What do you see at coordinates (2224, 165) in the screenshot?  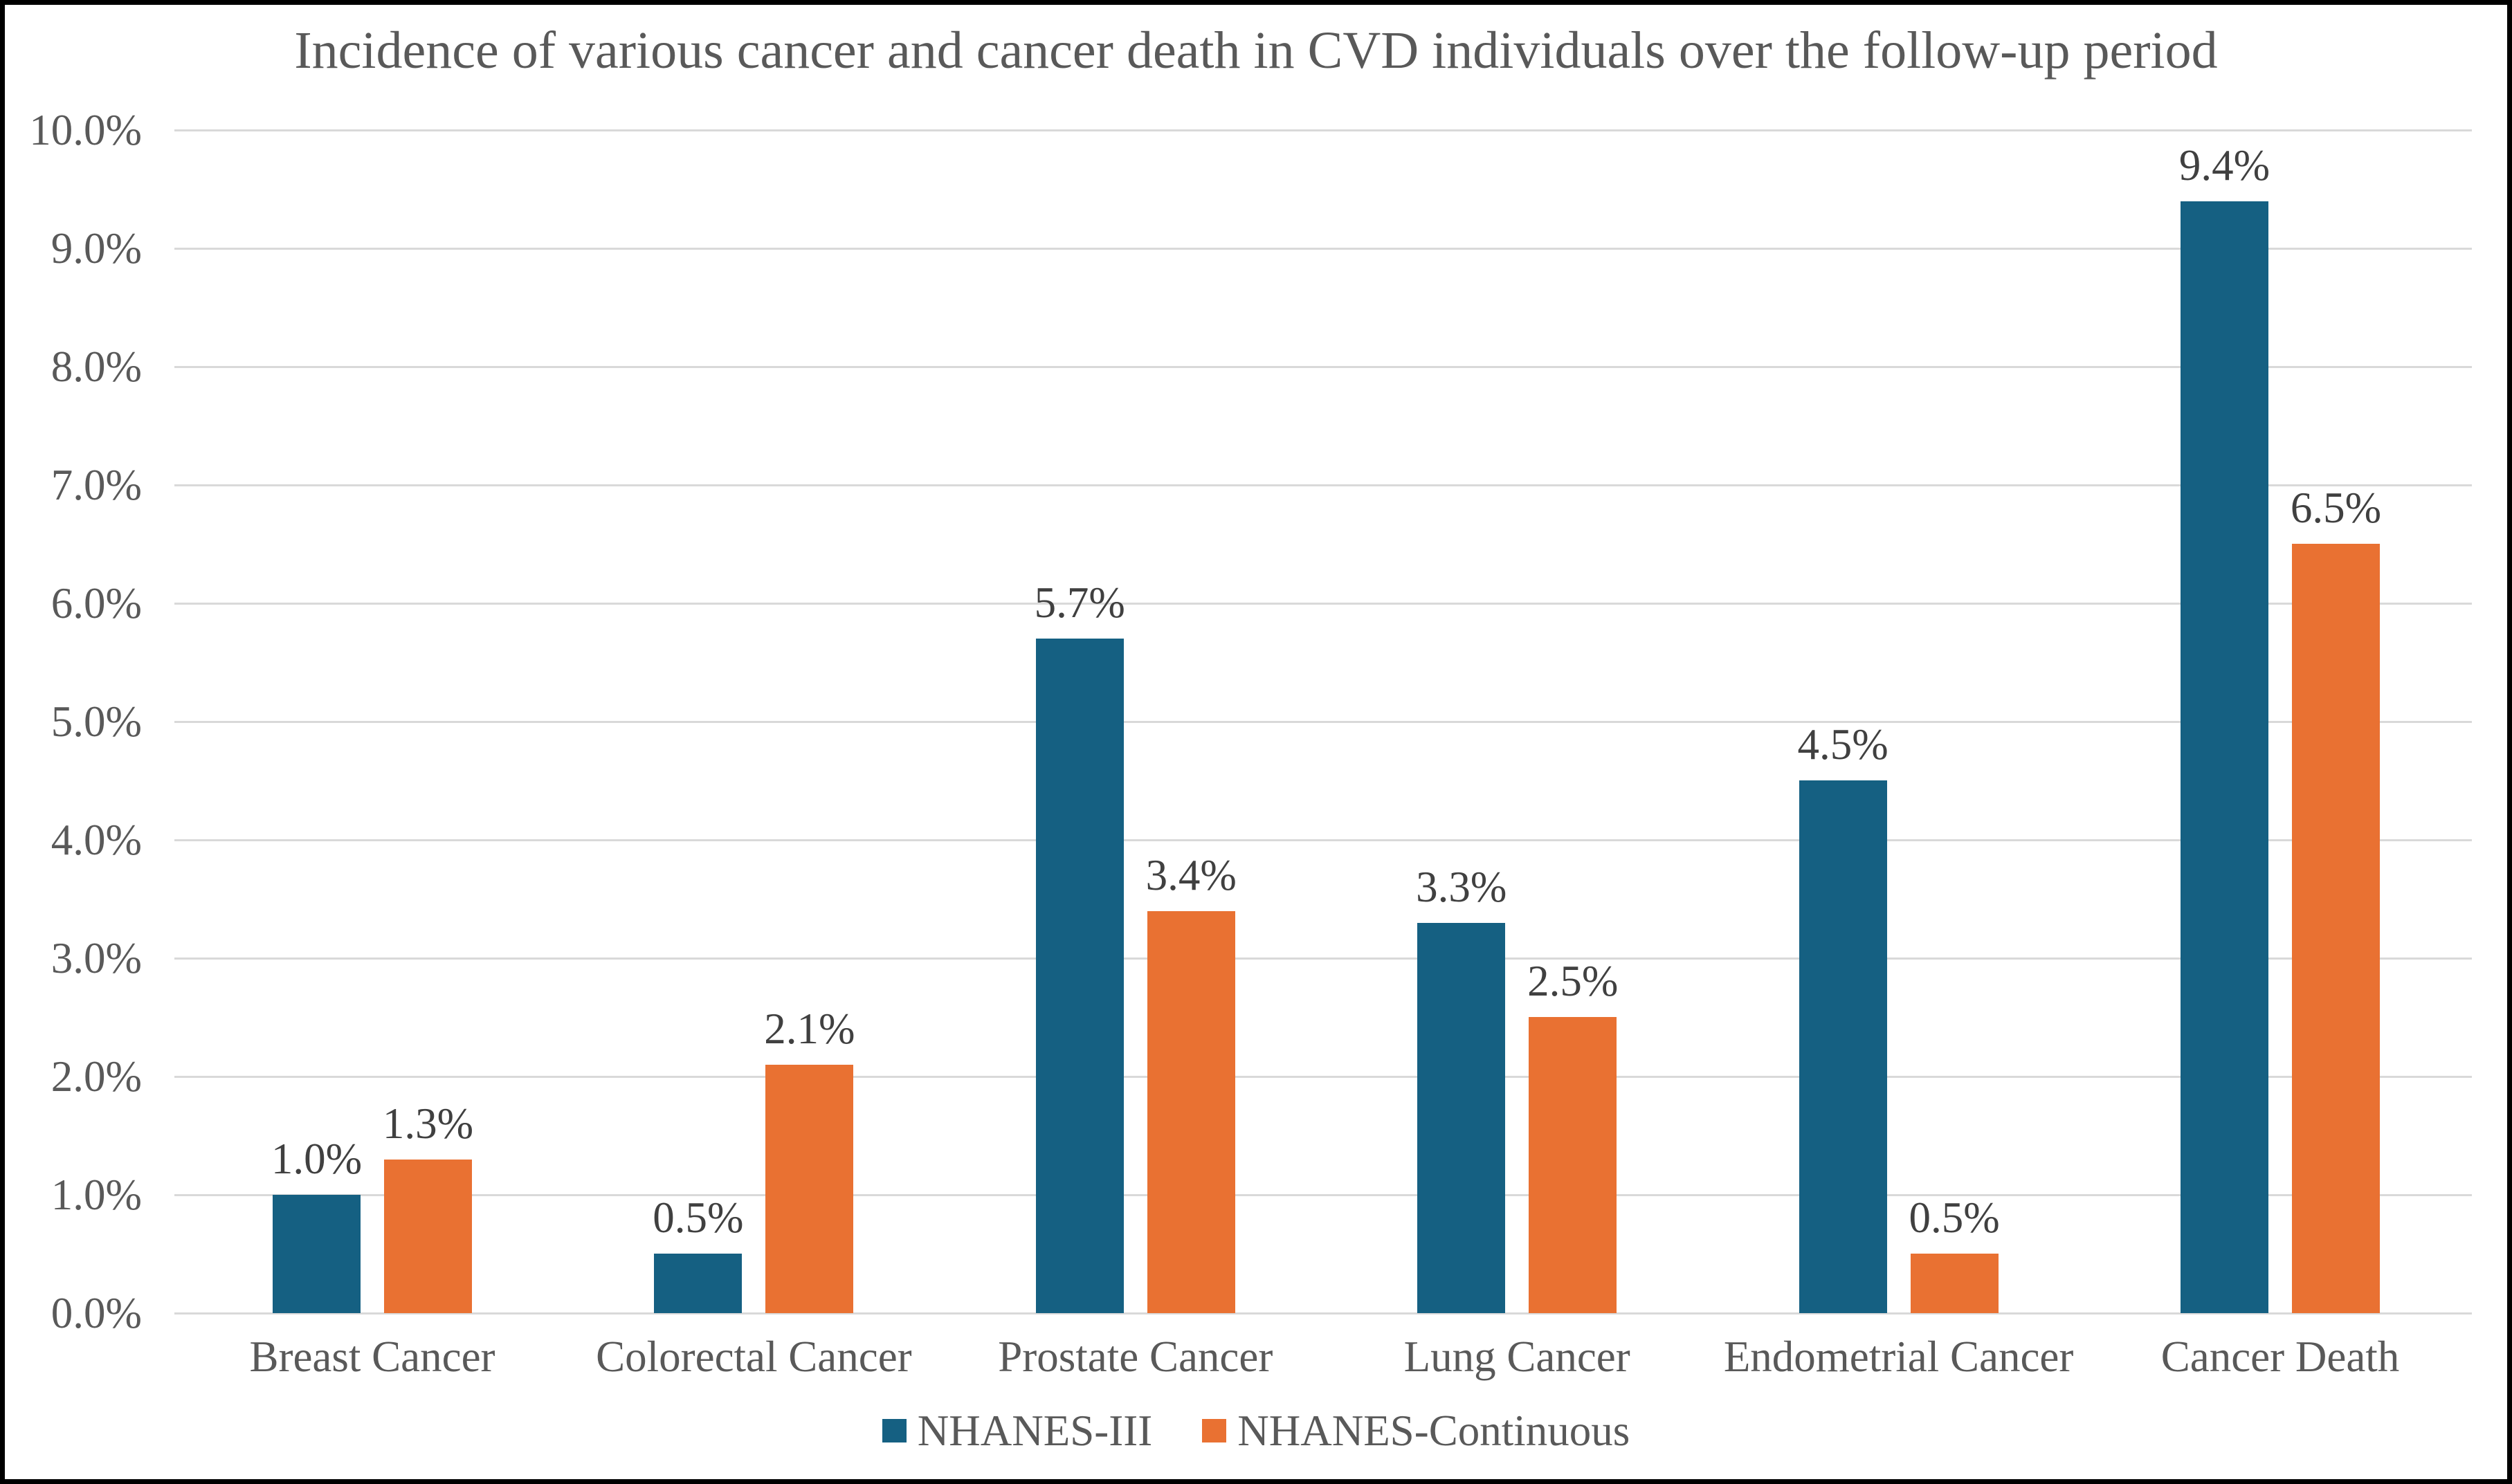 I see `bar-data-label: 9.4%` at bounding box center [2224, 165].